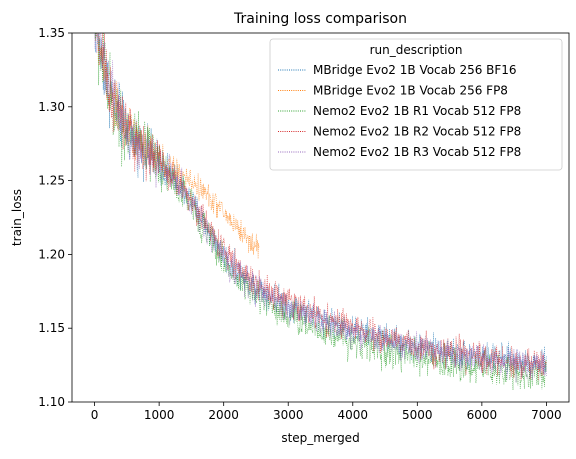  What do you see at coordinates (352, 415) in the screenshot?
I see `x-tick-label: 4000` at bounding box center [352, 415].